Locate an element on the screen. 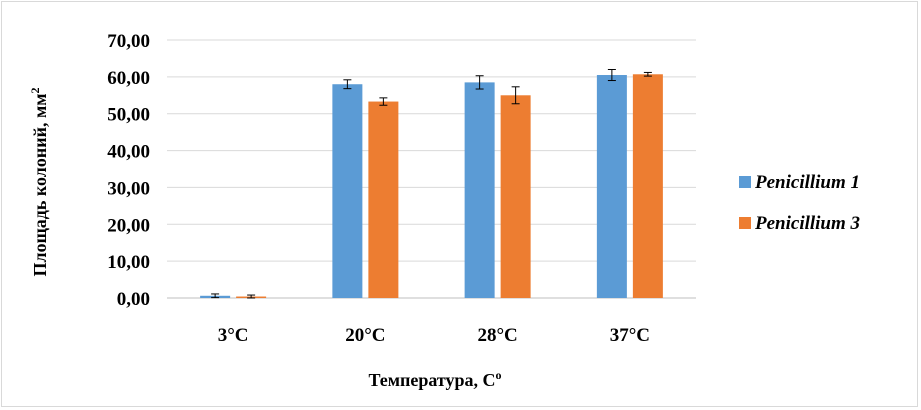  y-tick-label: 30,00 is located at coordinates (128, 188).